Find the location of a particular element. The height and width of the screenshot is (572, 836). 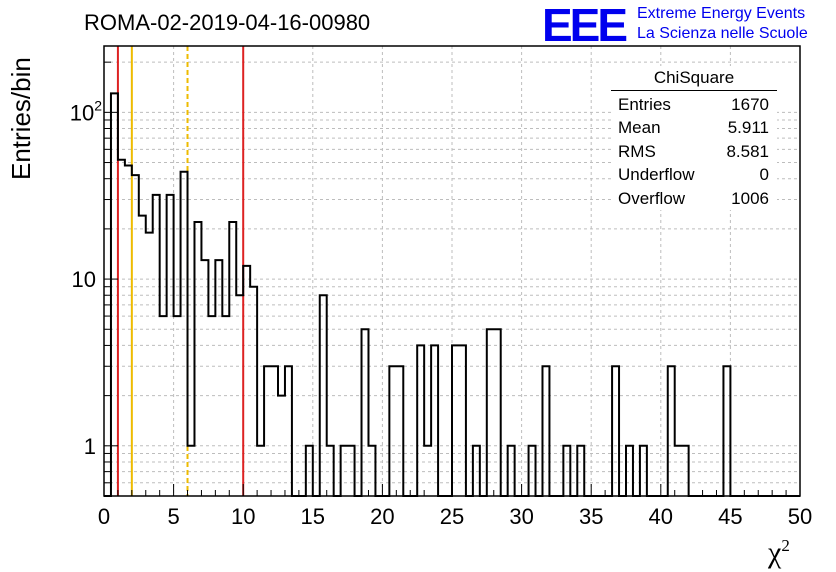

stats-label: RMS is located at coordinates (637, 151).